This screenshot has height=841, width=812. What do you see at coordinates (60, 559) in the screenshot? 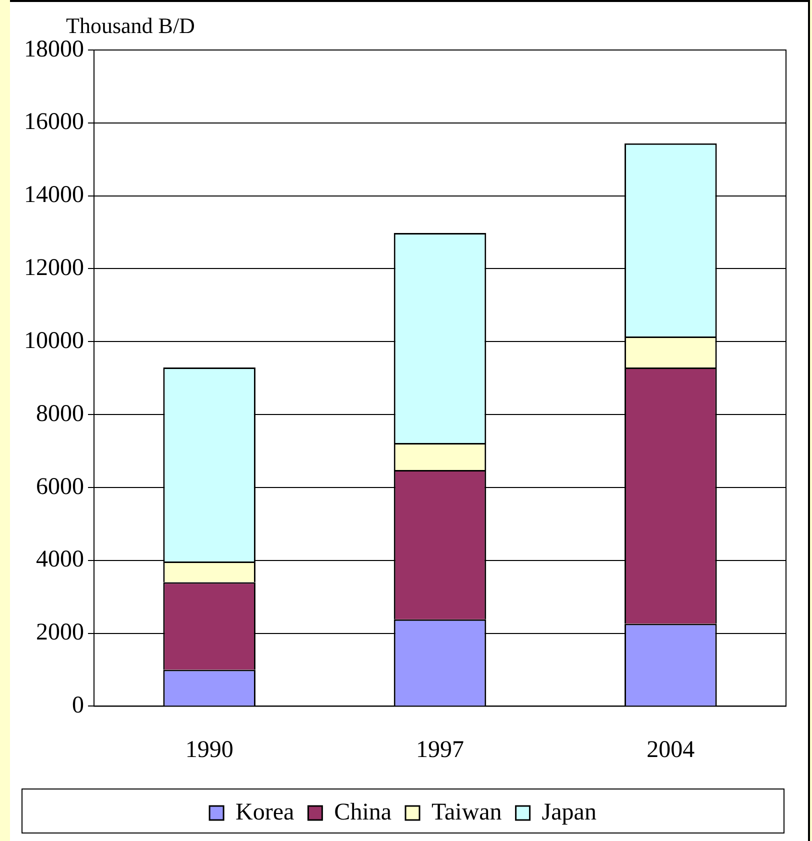
I see `y-tick-label: 4000` at bounding box center [60, 559].